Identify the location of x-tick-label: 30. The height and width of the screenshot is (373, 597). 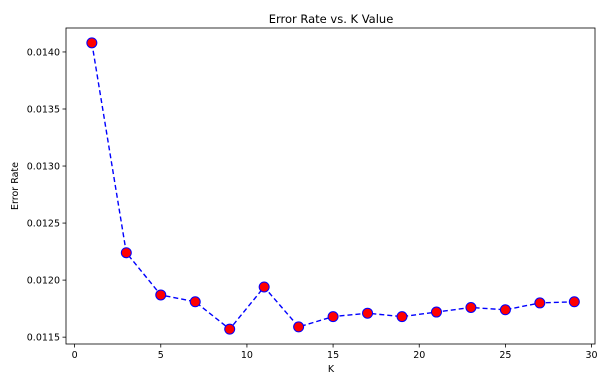
(591, 355).